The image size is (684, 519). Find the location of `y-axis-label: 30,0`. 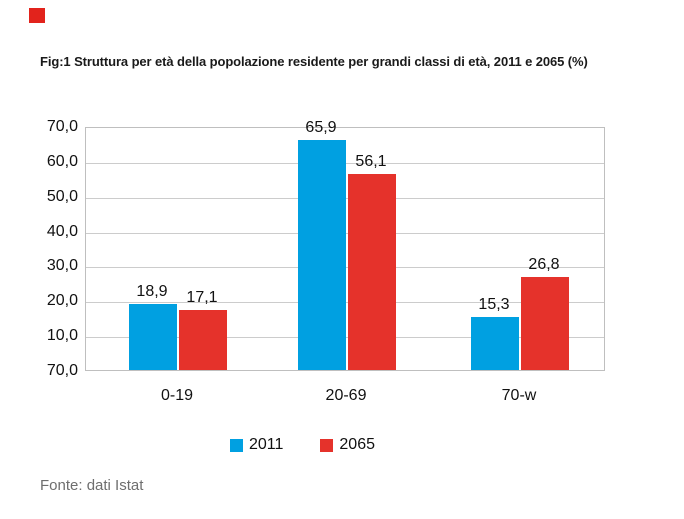

y-axis-label: 30,0 is located at coordinates (62, 265).